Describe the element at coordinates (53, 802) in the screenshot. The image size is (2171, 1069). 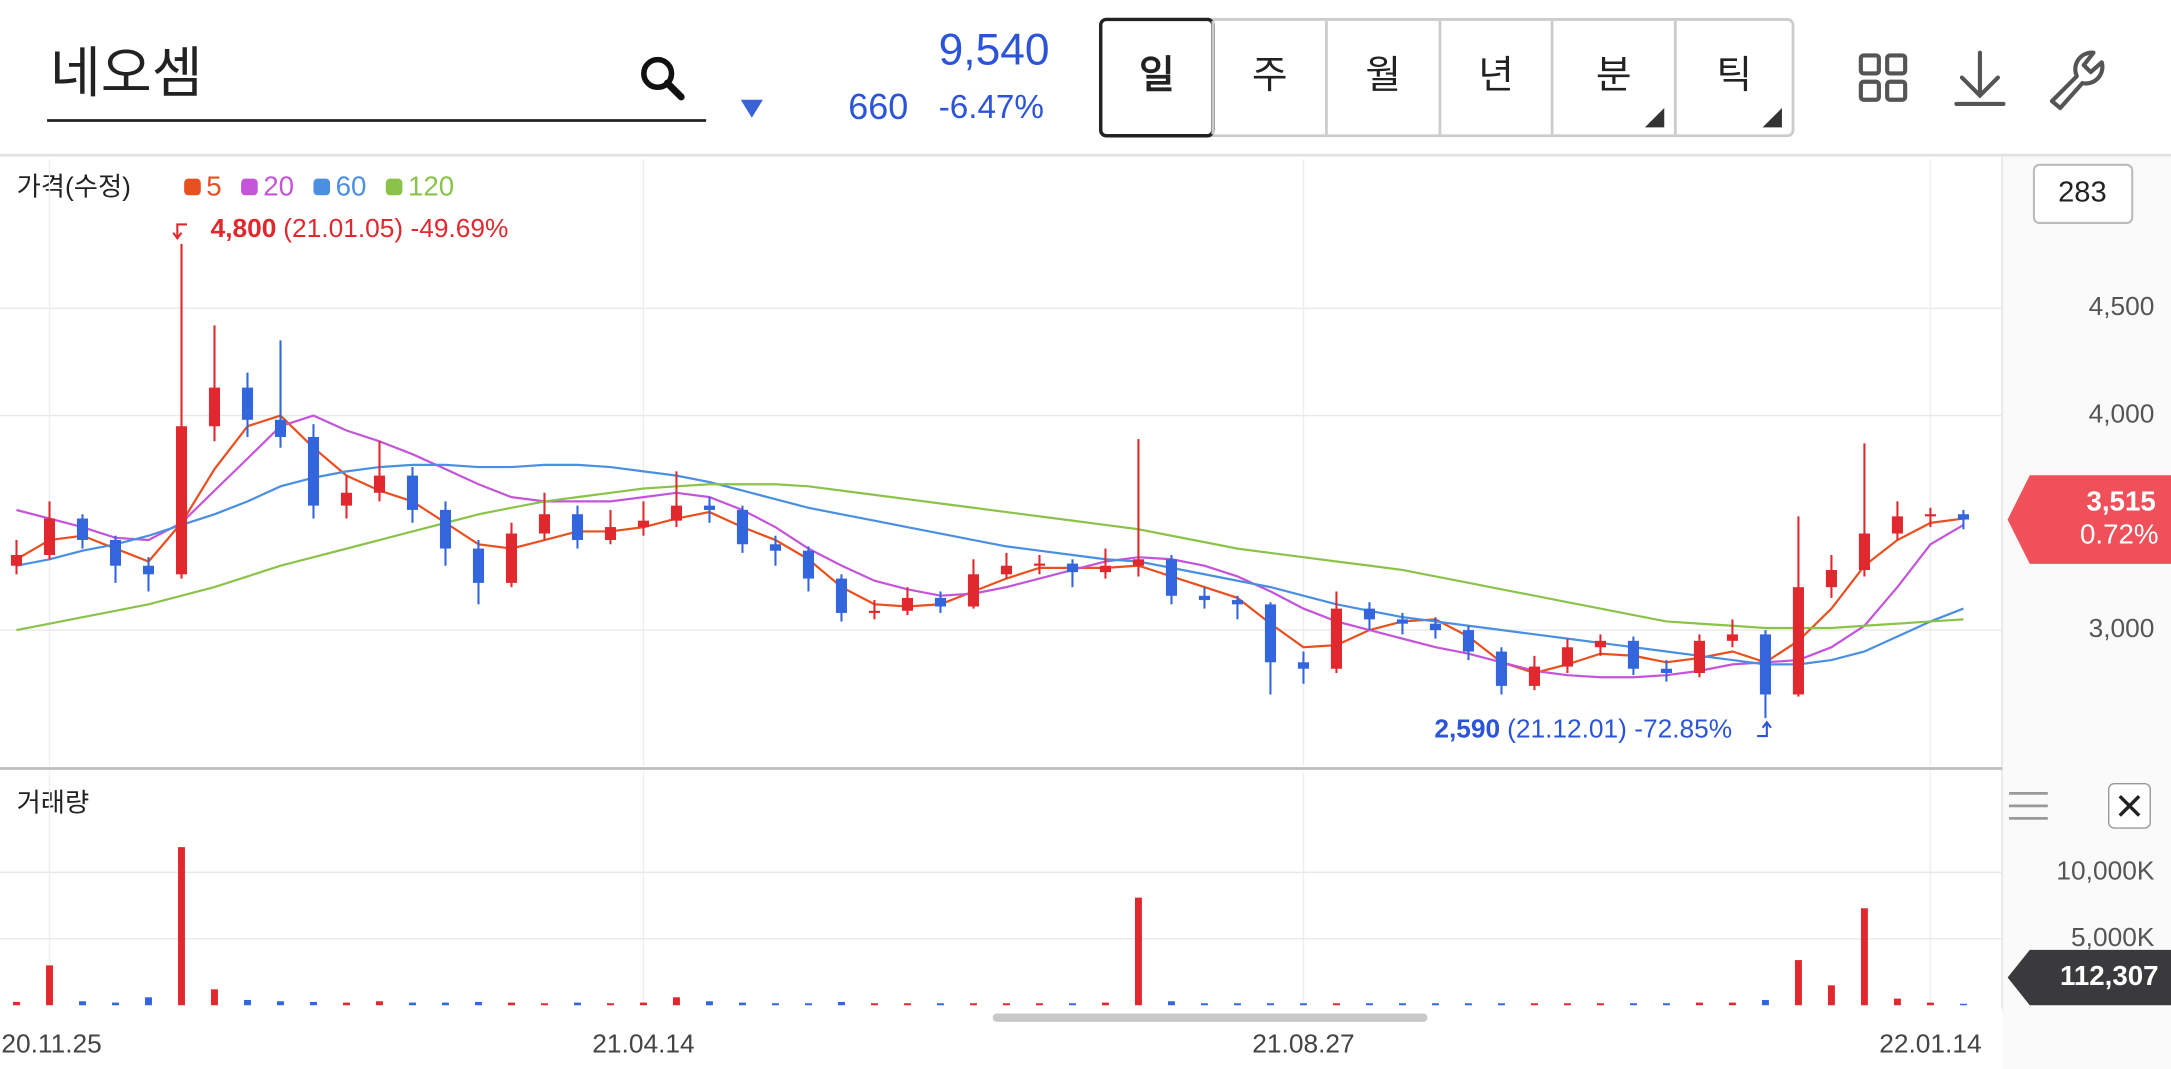
I see `volume-panel-title: 거래량` at that location.